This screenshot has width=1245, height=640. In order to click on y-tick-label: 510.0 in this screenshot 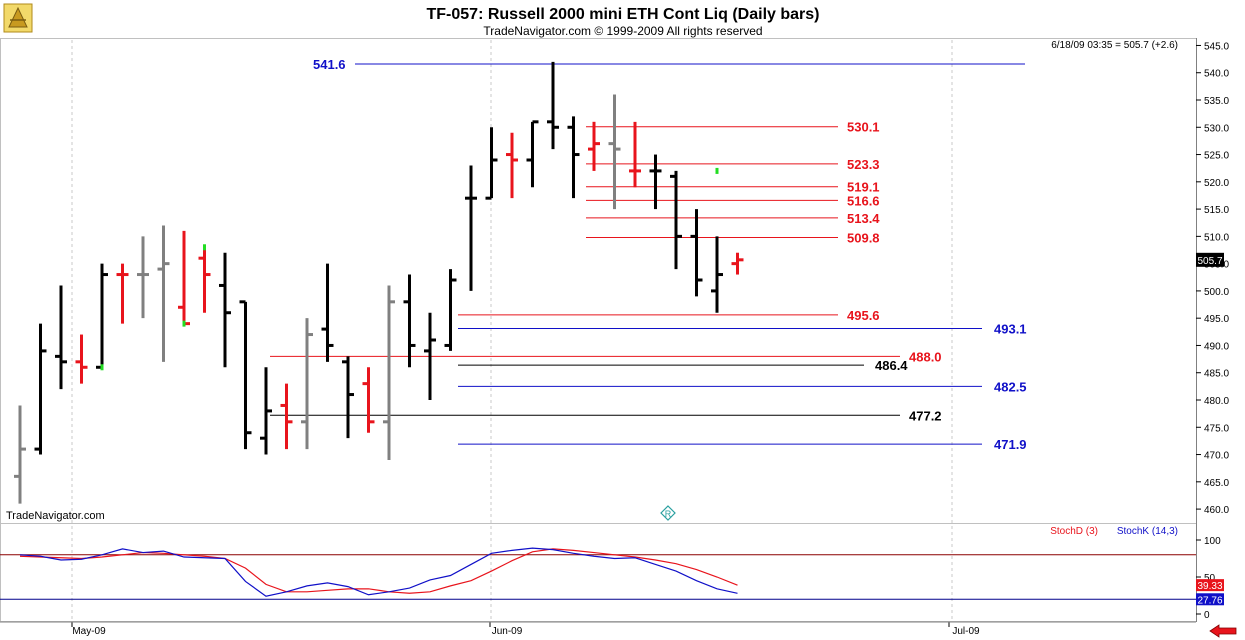, I will do `click(1216, 237)`.